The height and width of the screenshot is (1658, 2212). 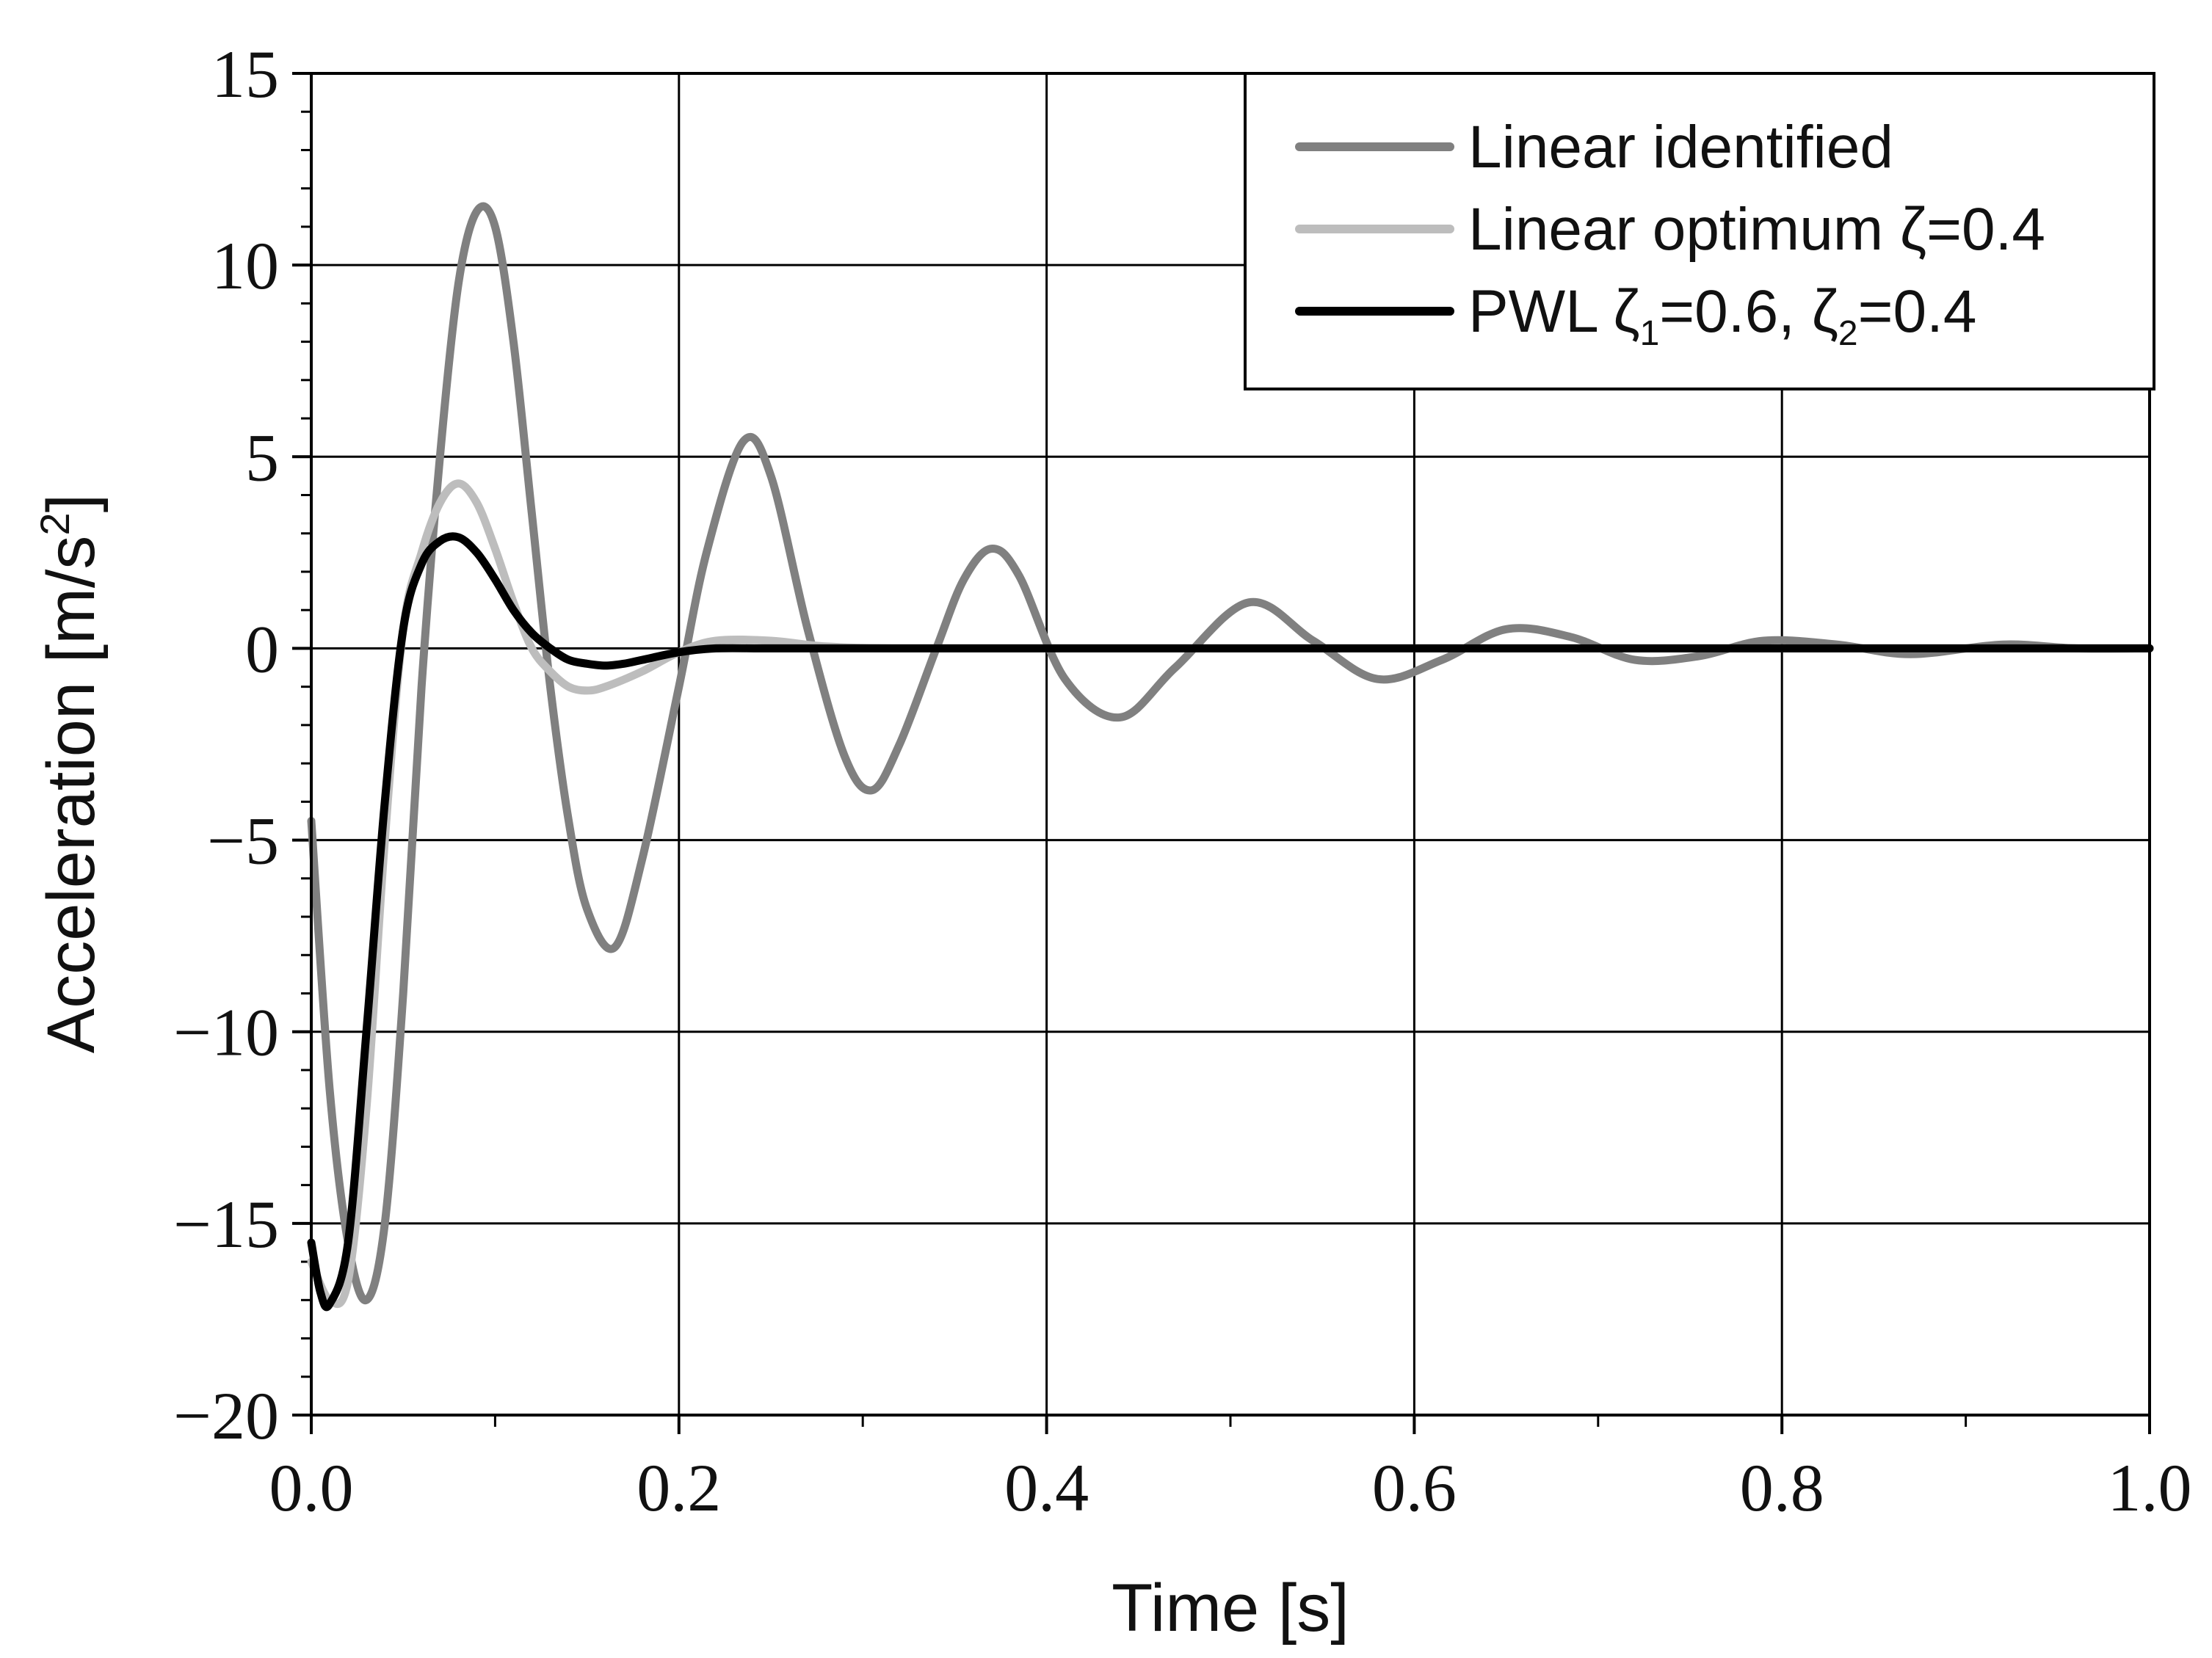 What do you see at coordinates (1680, 147) in the screenshot?
I see `legend-label-linear-identified: Linear identified` at bounding box center [1680, 147].